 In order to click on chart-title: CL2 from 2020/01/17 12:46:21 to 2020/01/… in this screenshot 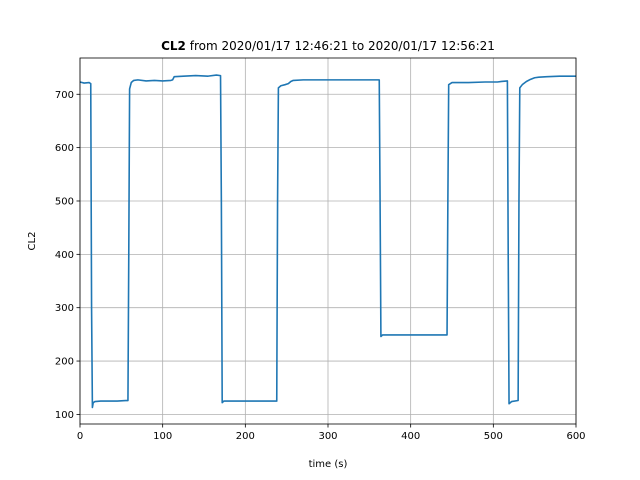, I will do `click(328, 46)`.